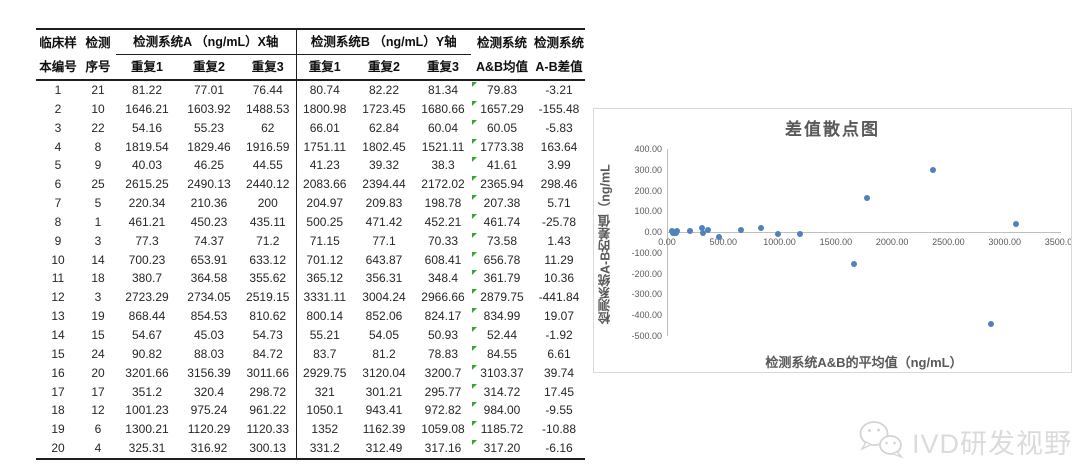 This screenshot has width=1080, height=473. I want to click on table-cell: 25, so click(98, 184).